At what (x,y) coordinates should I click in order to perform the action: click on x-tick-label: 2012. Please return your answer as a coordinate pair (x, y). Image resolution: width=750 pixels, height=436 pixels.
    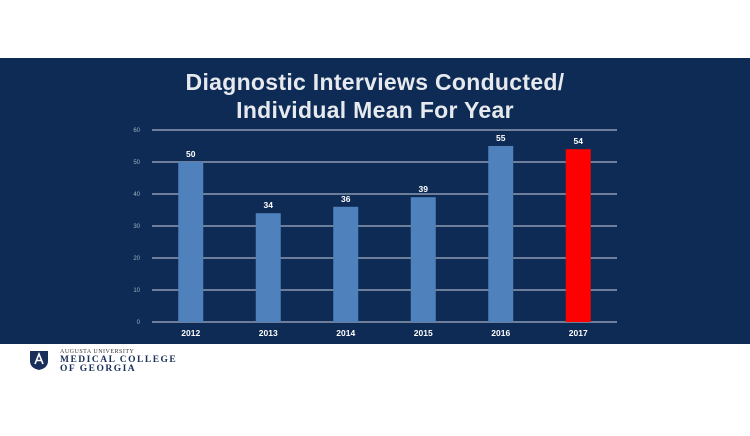
    Looking at the image, I should click on (190, 333).